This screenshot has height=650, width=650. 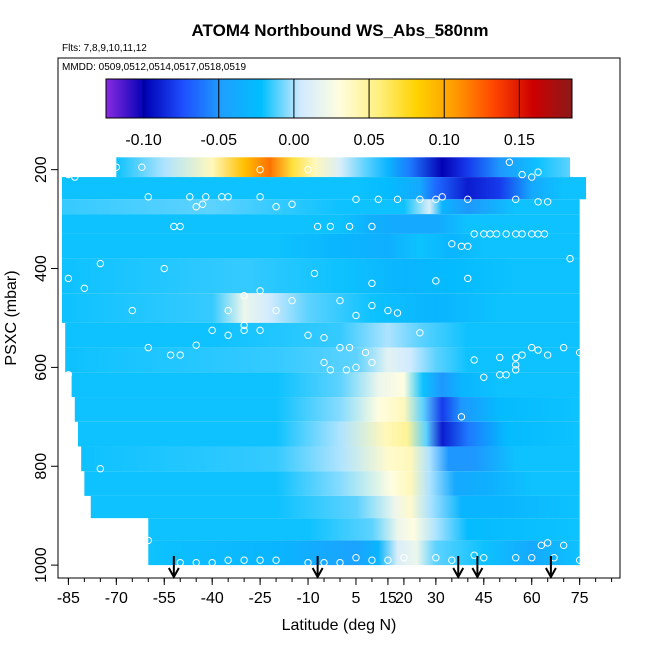 What do you see at coordinates (104, 48) in the screenshot?
I see `flights-label: Flts: 7,8,9,10,11,12` at bounding box center [104, 48].